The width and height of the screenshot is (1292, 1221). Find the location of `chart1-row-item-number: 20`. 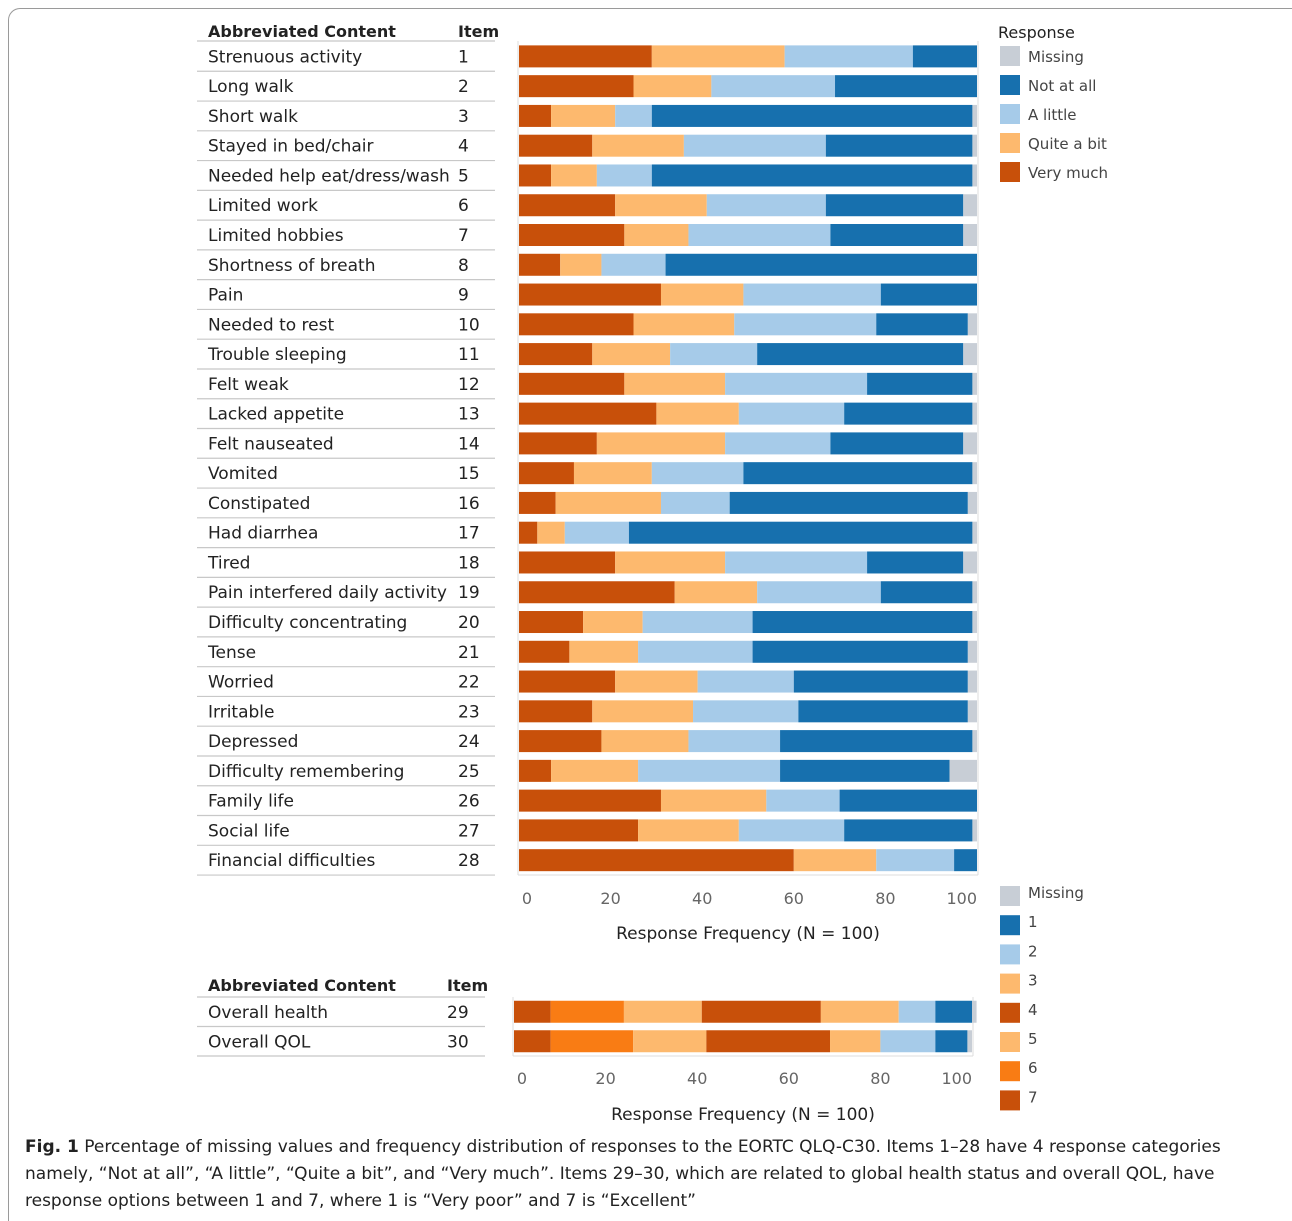

chart1-row-item-number: 20 is located at coordinates (469, 623).